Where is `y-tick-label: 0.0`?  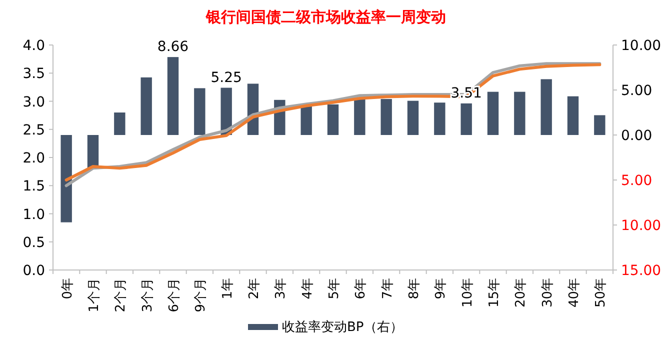 y-tick-label: 0.0 is located at coordinates (33, 271).